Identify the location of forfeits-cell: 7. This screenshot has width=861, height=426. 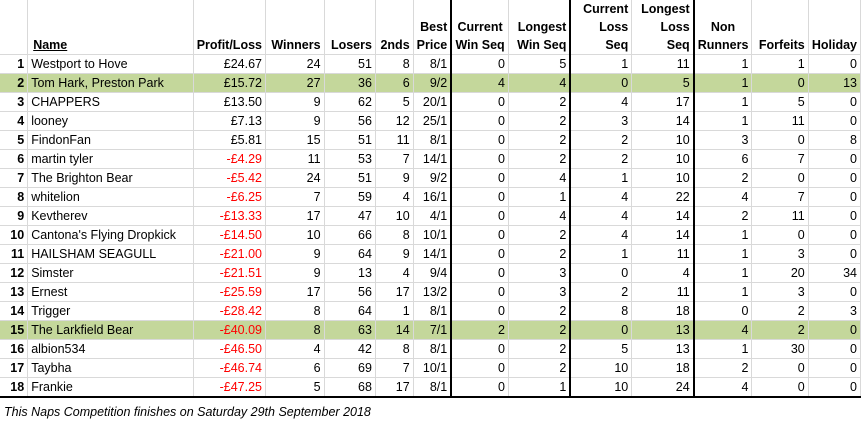
(780, 197).